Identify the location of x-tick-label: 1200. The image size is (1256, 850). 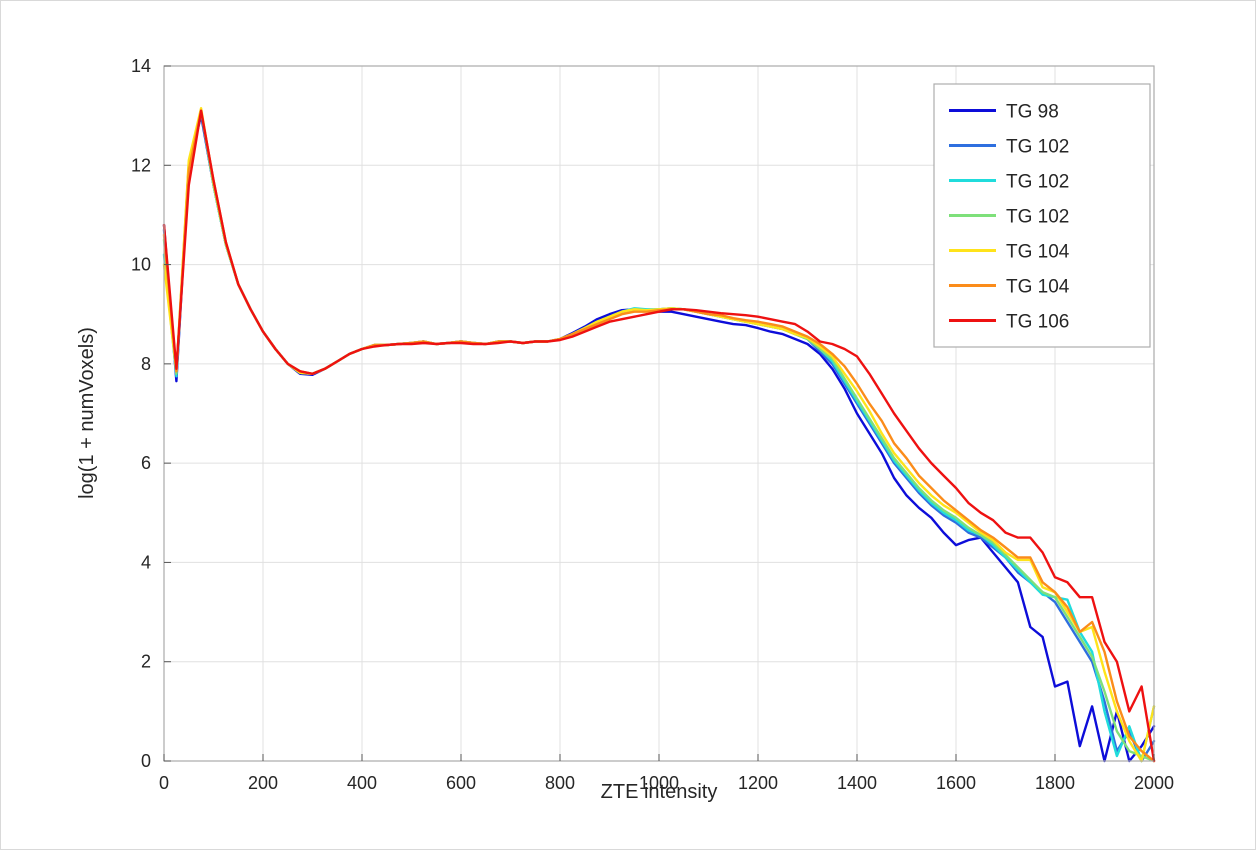
(758, 783).